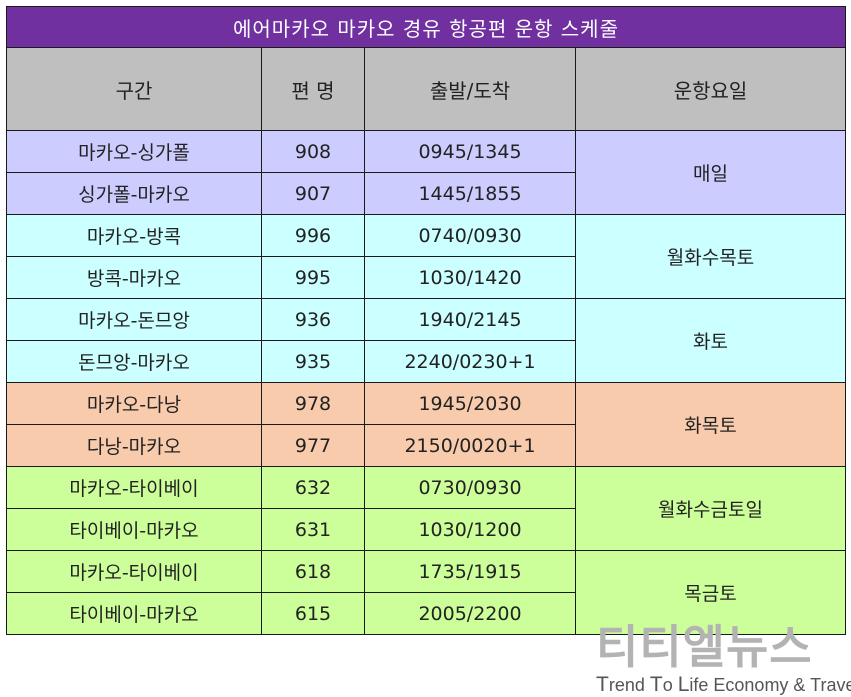 The height and width of the screenshot is (697, 851). I want to click on flight-cell: 935, so click(313, 361).